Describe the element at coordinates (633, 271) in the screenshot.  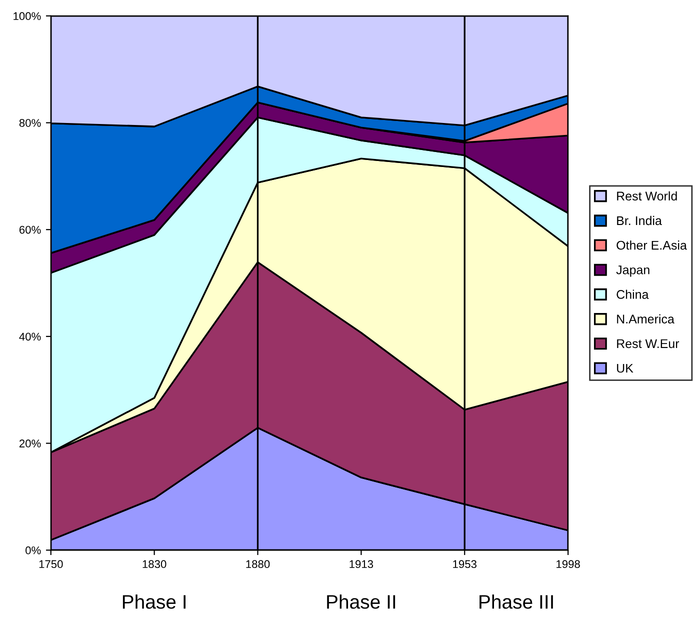
I see `legend-label: Japan` at that location.